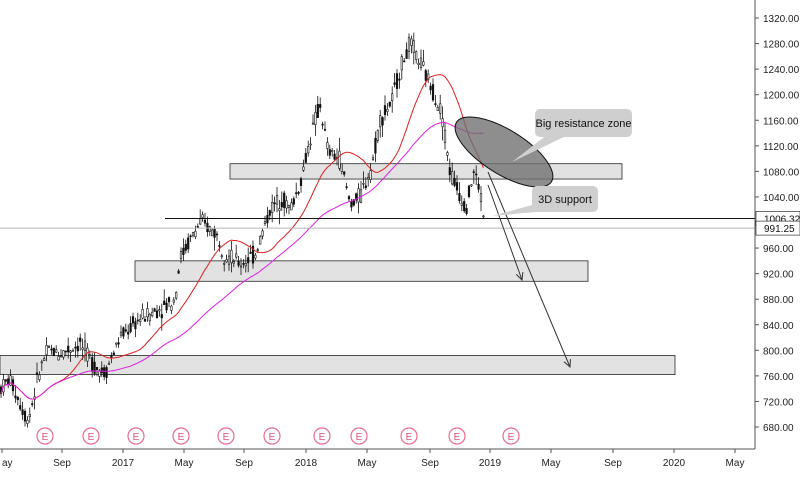 The width and height of the screenshot is (800, 477). Describe the element at coordinates (781, 121) in the screenshot. I see `y-tick-label: 1160.00` at that location.